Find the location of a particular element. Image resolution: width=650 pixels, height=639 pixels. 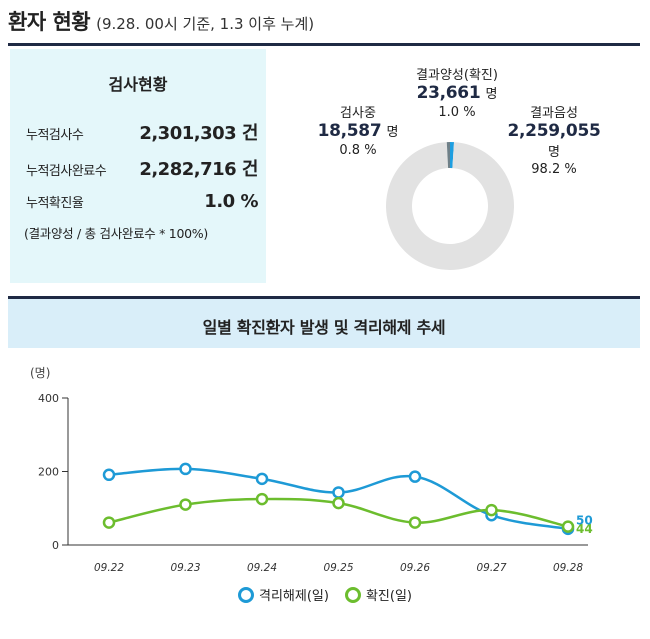

stat-row-completed-tests: 누적검사완료수 2,282,716 건 is located at coordinates (142, 168).